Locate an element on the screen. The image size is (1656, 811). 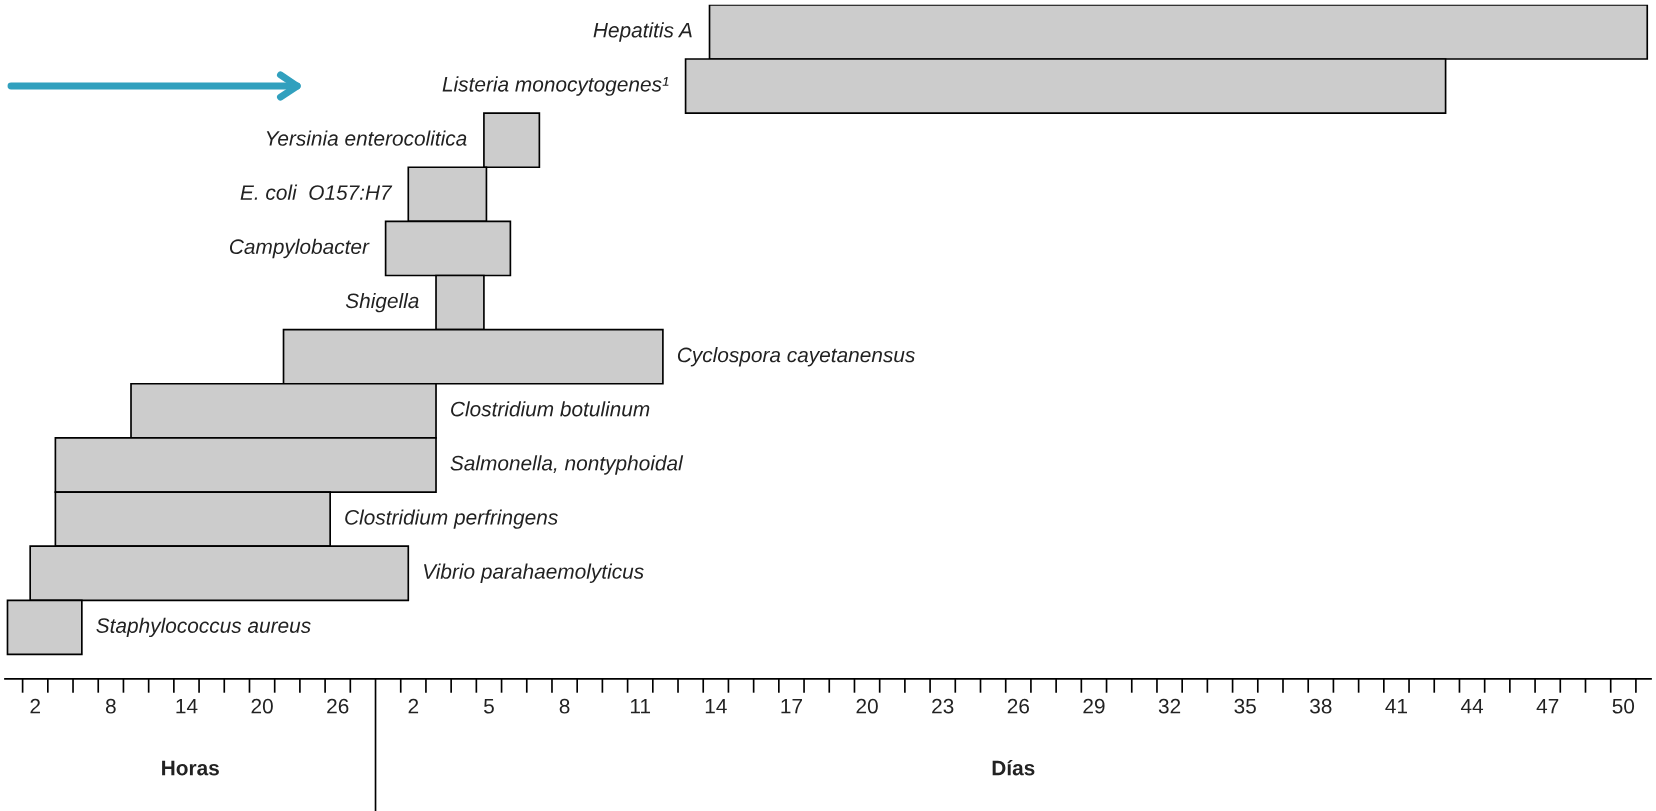
x2-tick-label: 35 is located at coordinates (1245, 706).